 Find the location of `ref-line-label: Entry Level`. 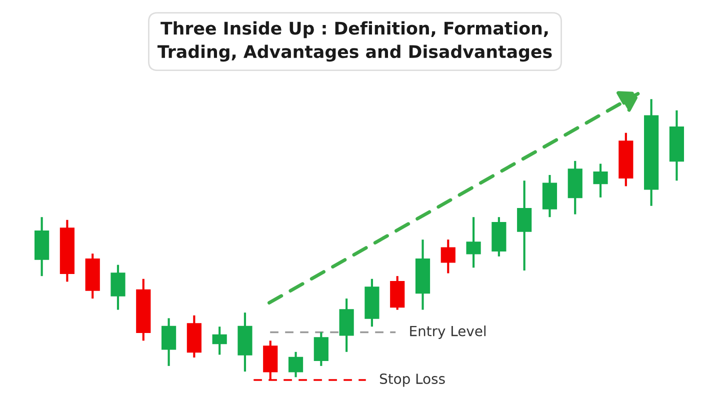

ref-line-label: Entry Level is located at coordinates (448, 332).